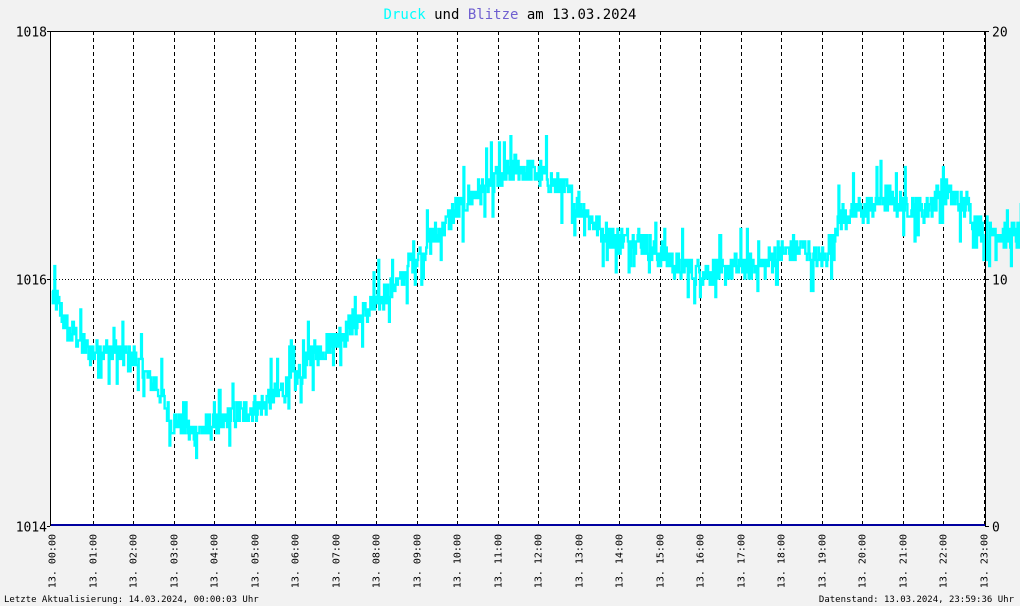  What do you see at coordinates (175, 561) in the screenshot?
I see `x-tick-label: 13. 03:00` at bounding box center [175, 561].